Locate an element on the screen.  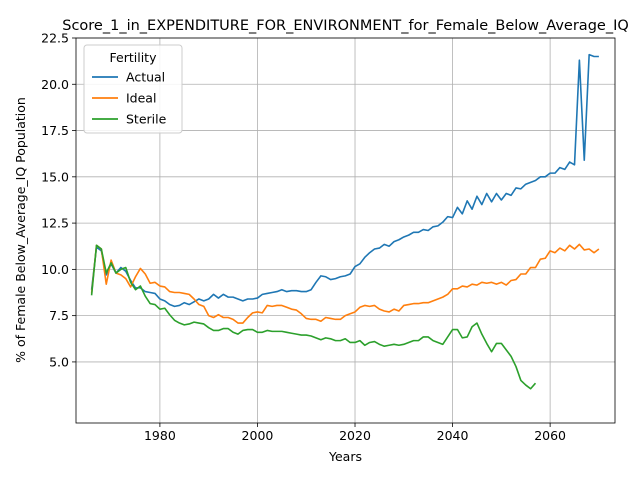
x-tick-label: 2060 is located at coordinates (550, 435).